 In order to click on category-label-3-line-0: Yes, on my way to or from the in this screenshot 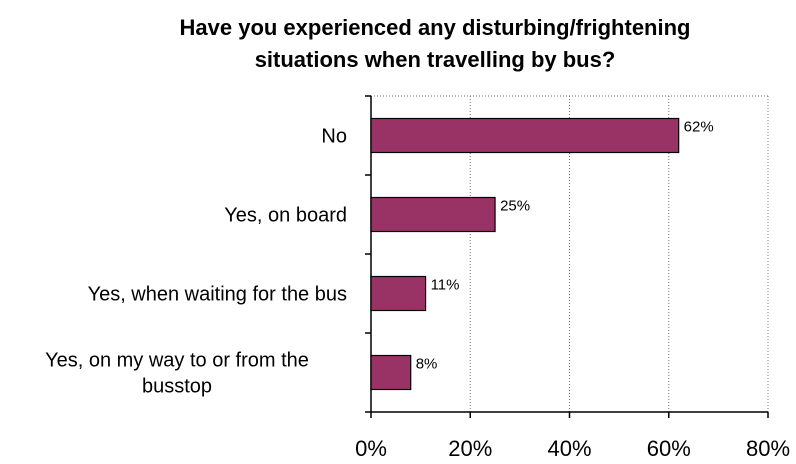, I will do `click(177, 361)`.